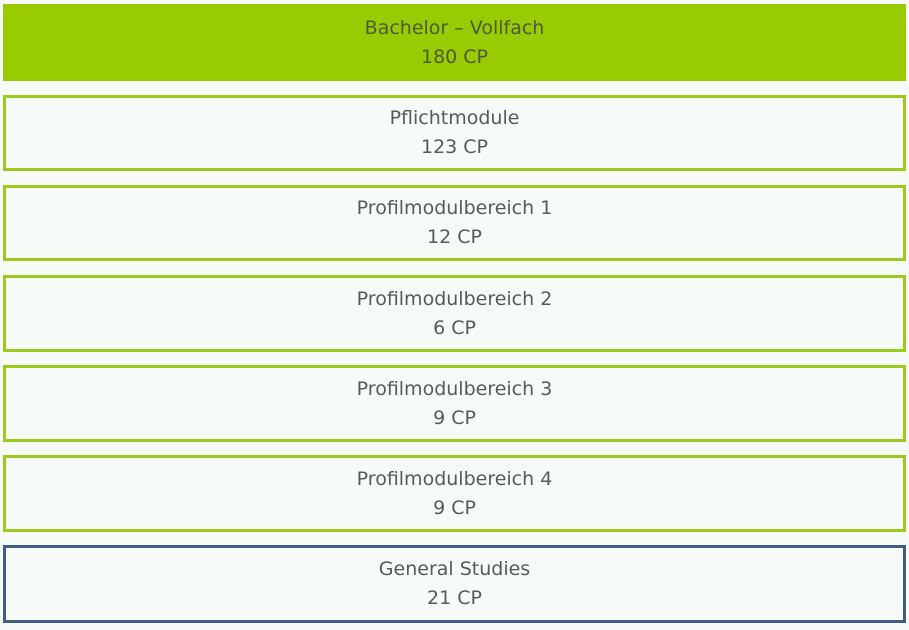 The height and width of the screenshot is (630, 909). Describe the element at coordinates (454, 27) in the screenshot. I see `header-title: Bachelor – Vollfach` at that location.